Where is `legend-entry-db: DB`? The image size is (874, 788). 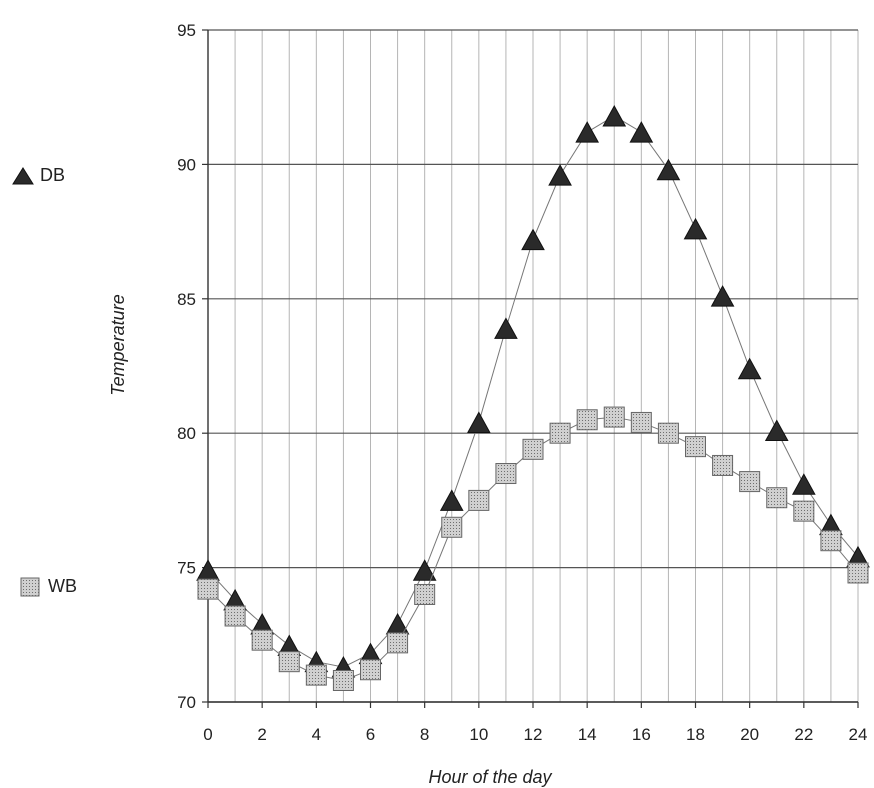 legend-entry-db: DB is located at coordinates (38, 175).